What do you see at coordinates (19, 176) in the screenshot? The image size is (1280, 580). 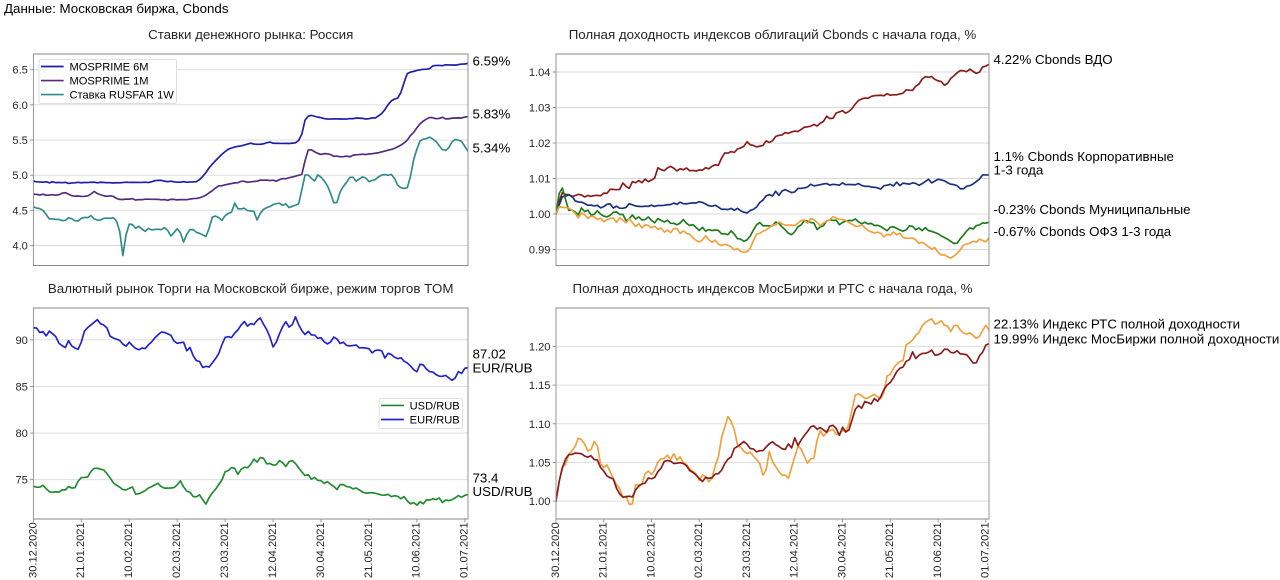 I see `svg-text: 5.0` at bounding box center [19, 176].